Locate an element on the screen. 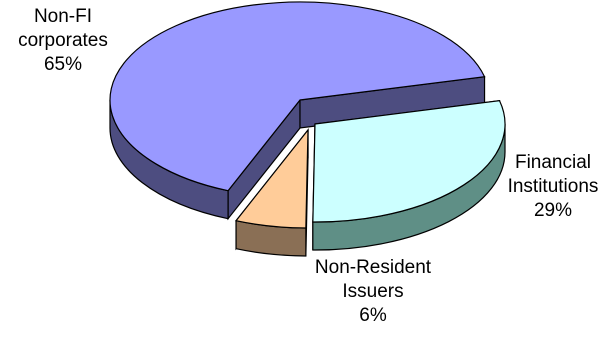 The image size is (609, 337). pie-slice-financial-institutions is located at coordinates (409, 175).